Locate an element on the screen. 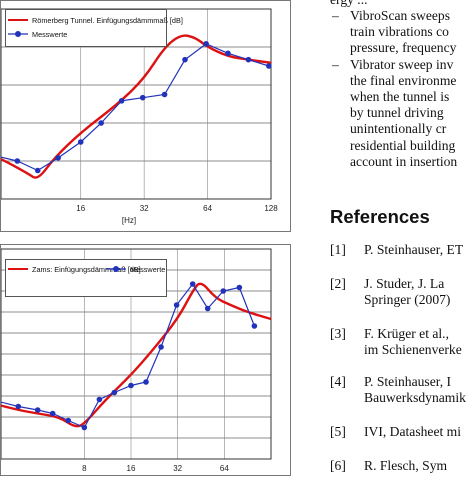 The width and height of the screenshot is (474, 477). reference-number: [4] is located at coordinates (338, 381).